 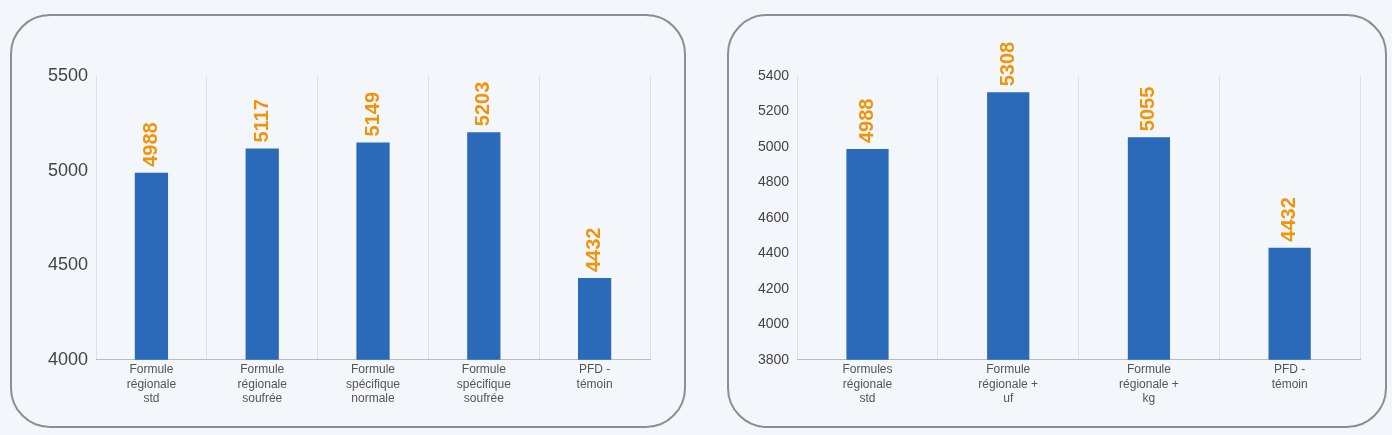 What do you see at coordinates (773, 252) in the screenshot?
I see `y-tick-label: 4400` at bounding box center [773, 252].